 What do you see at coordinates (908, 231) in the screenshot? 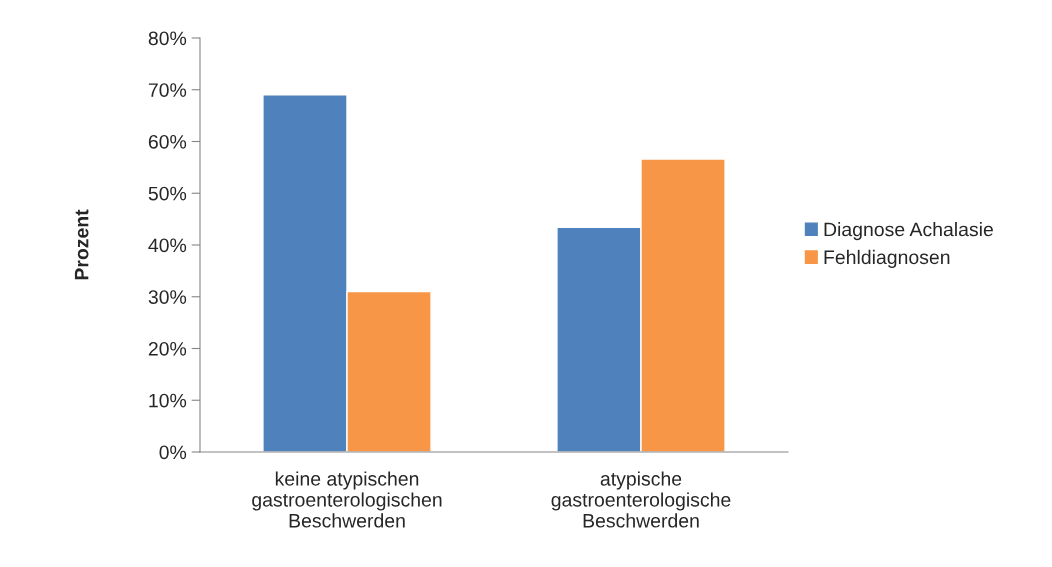
I see `legend-label: Diagnose Achalasie` at bounding box center [908, 231].